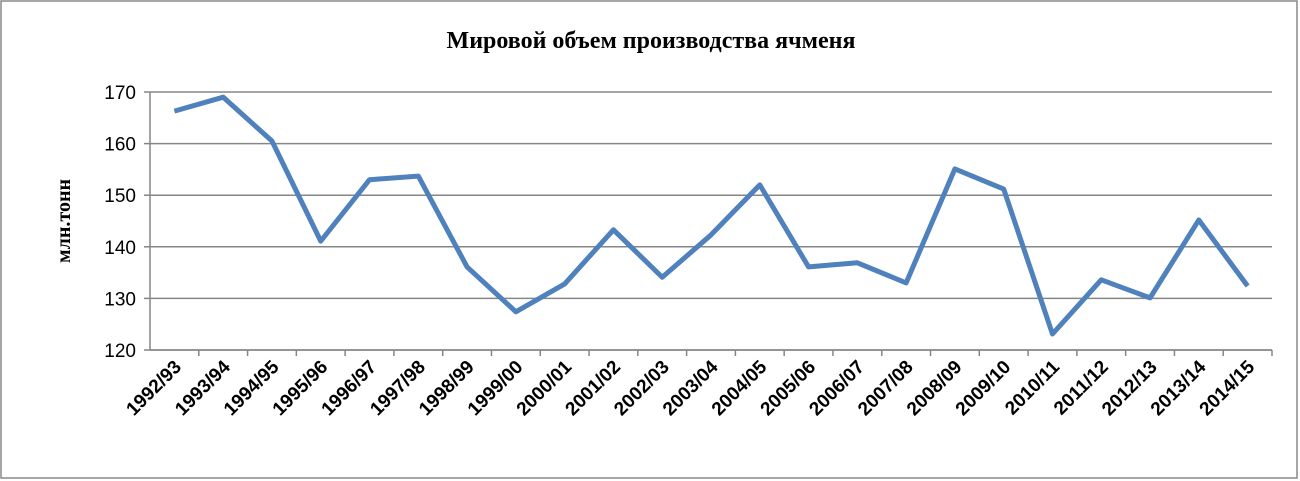 The width and height of the screenshot is (1300, 481). I want to click on y-tick-label: 150, so click(120, 196).